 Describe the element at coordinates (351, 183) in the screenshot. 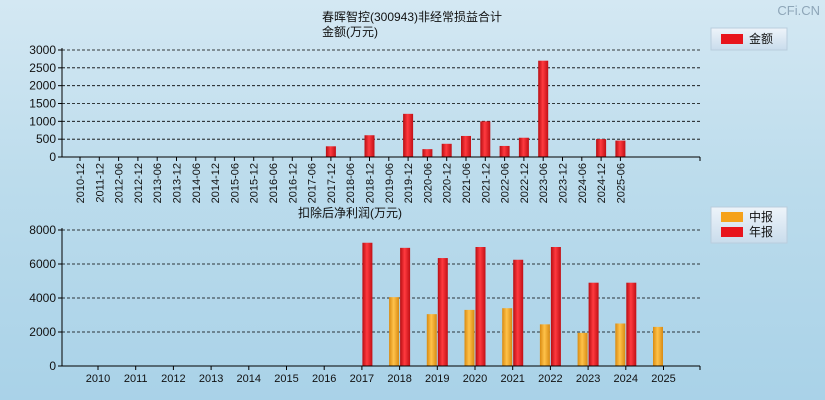

I see `x-tick-label: 2018-06` at that location.